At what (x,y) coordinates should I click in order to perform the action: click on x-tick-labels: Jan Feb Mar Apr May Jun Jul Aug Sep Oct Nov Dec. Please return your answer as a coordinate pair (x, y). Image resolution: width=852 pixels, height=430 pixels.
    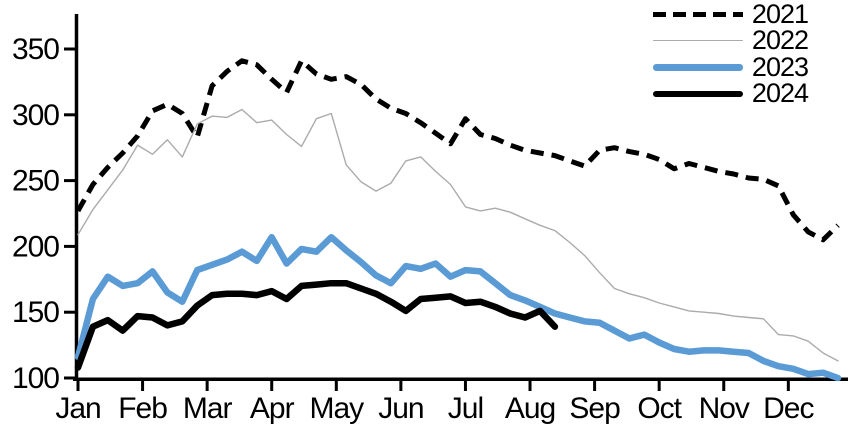
    Looking at the image, I should click on (435, 402).